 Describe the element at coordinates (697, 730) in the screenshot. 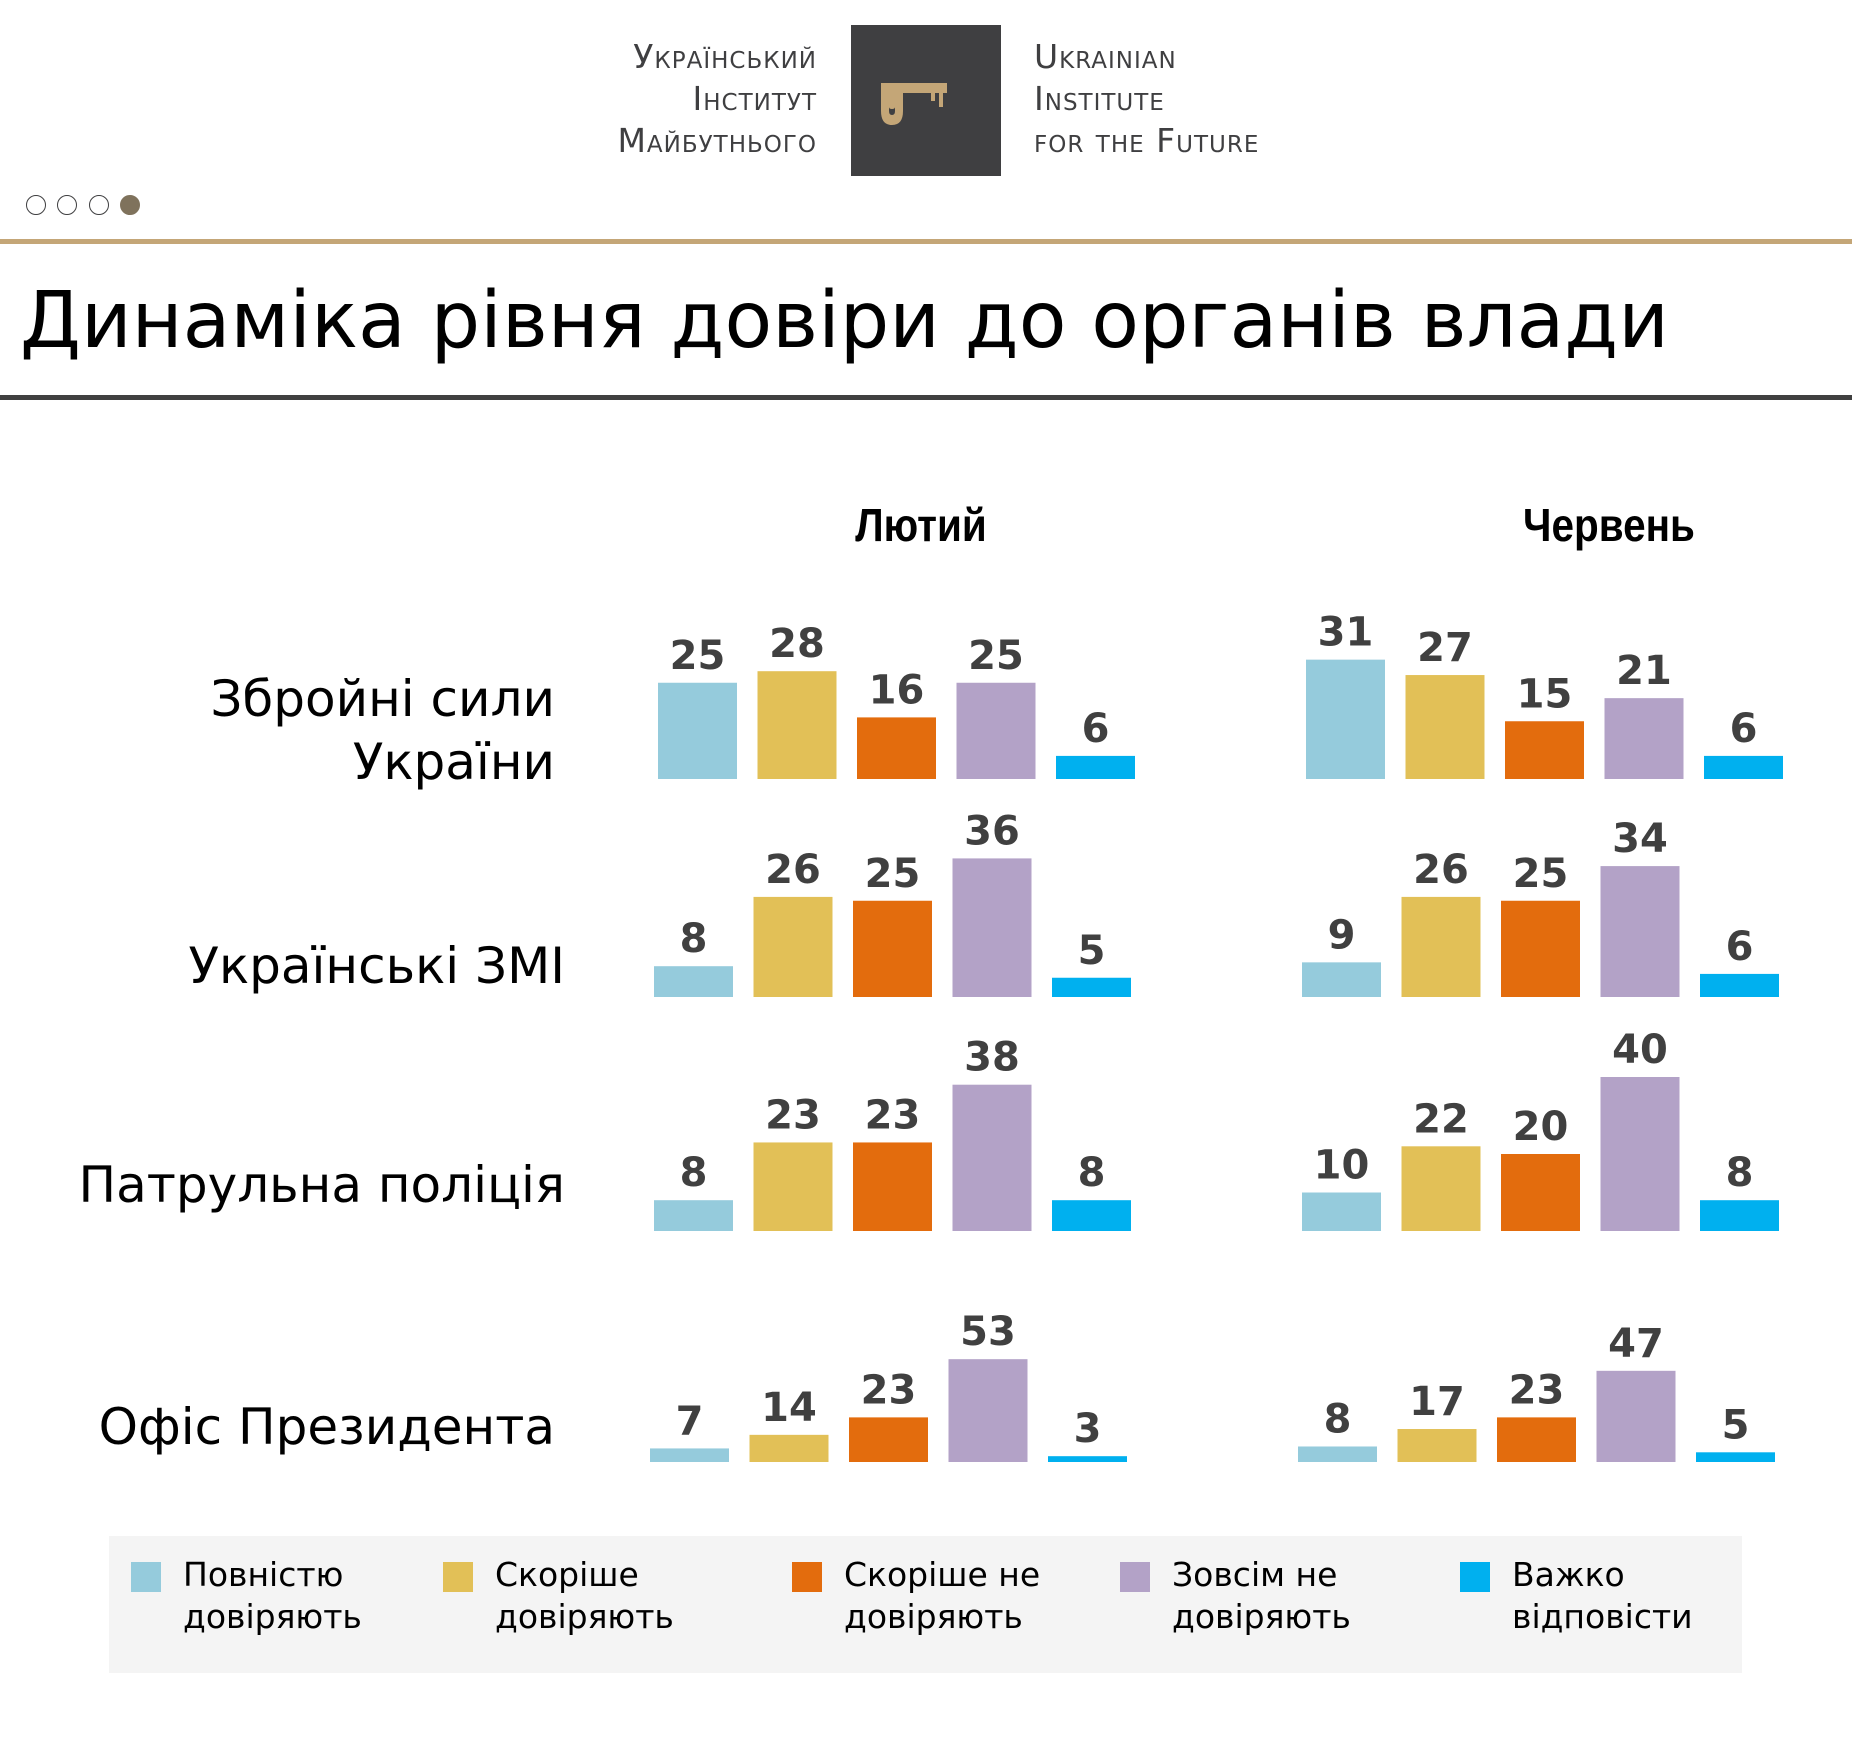

I see `bar-armed-forces-february-fully-trust` at that location.